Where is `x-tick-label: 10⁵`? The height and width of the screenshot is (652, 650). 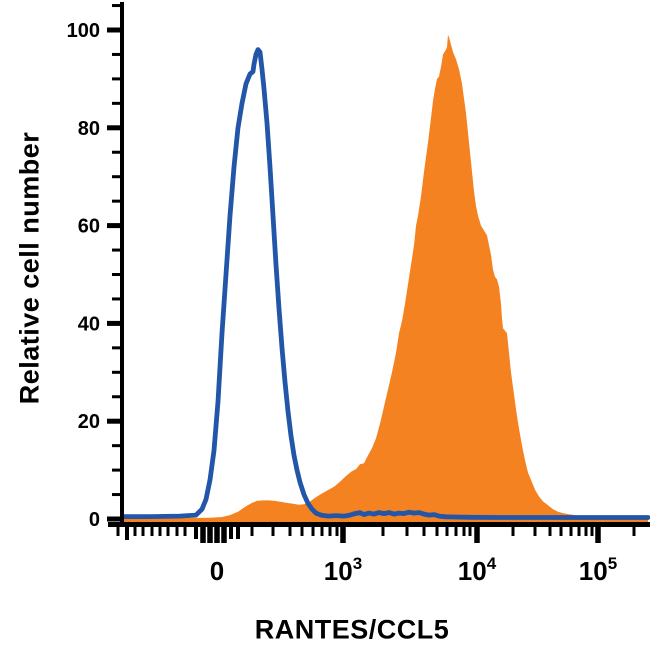
x-tick-label: 10⁵ is located at coordinates (598, 570).